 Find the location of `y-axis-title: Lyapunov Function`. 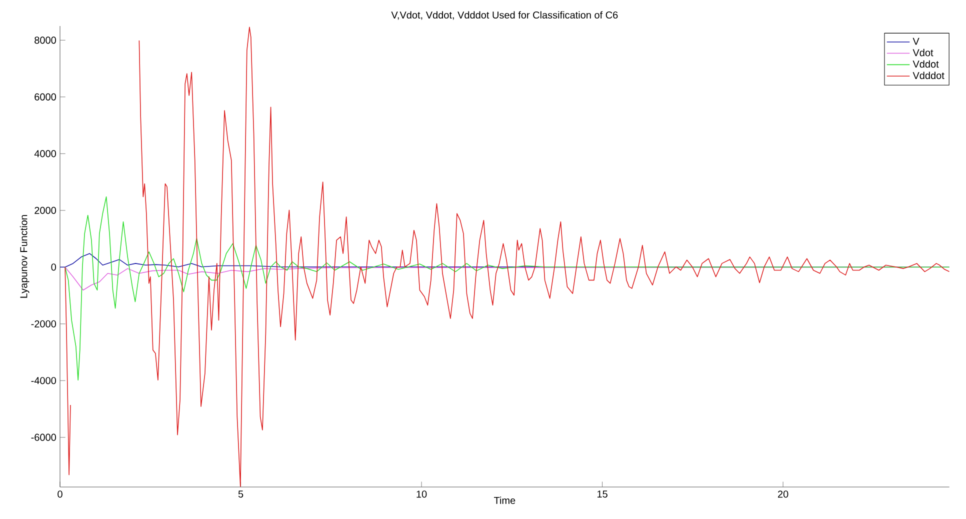

y-axis-title: Lyapunov Function is located at coordinates (25, 256).